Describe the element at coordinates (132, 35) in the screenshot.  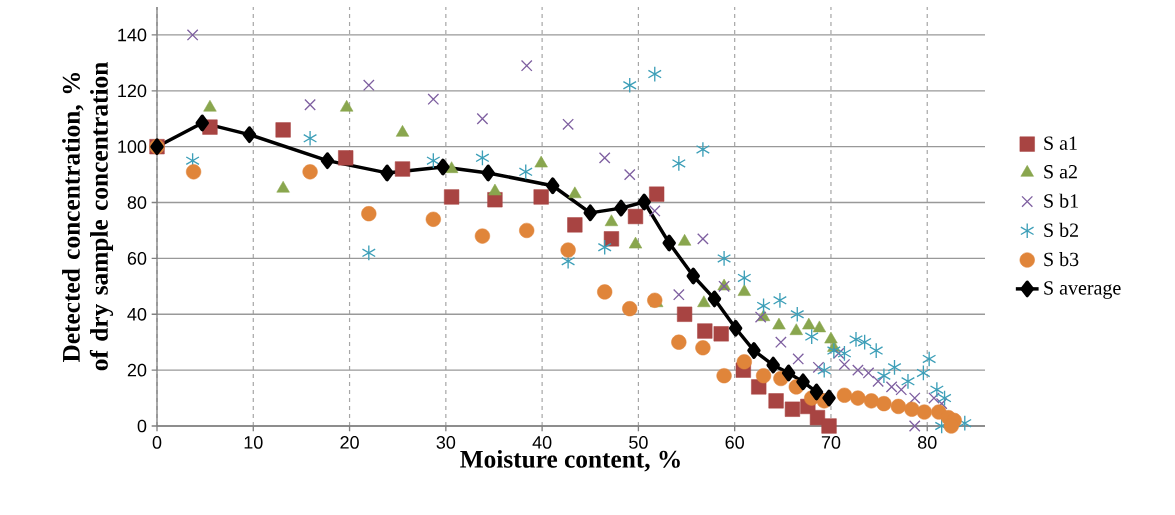
I see `y-tick-label: 140` at that location.